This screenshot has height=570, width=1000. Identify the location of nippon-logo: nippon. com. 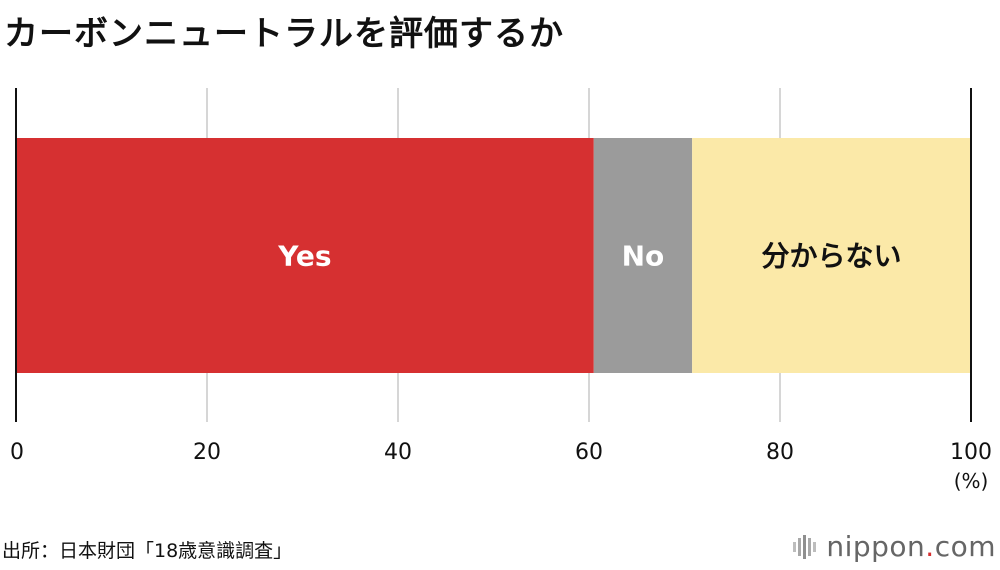
(894, 546).